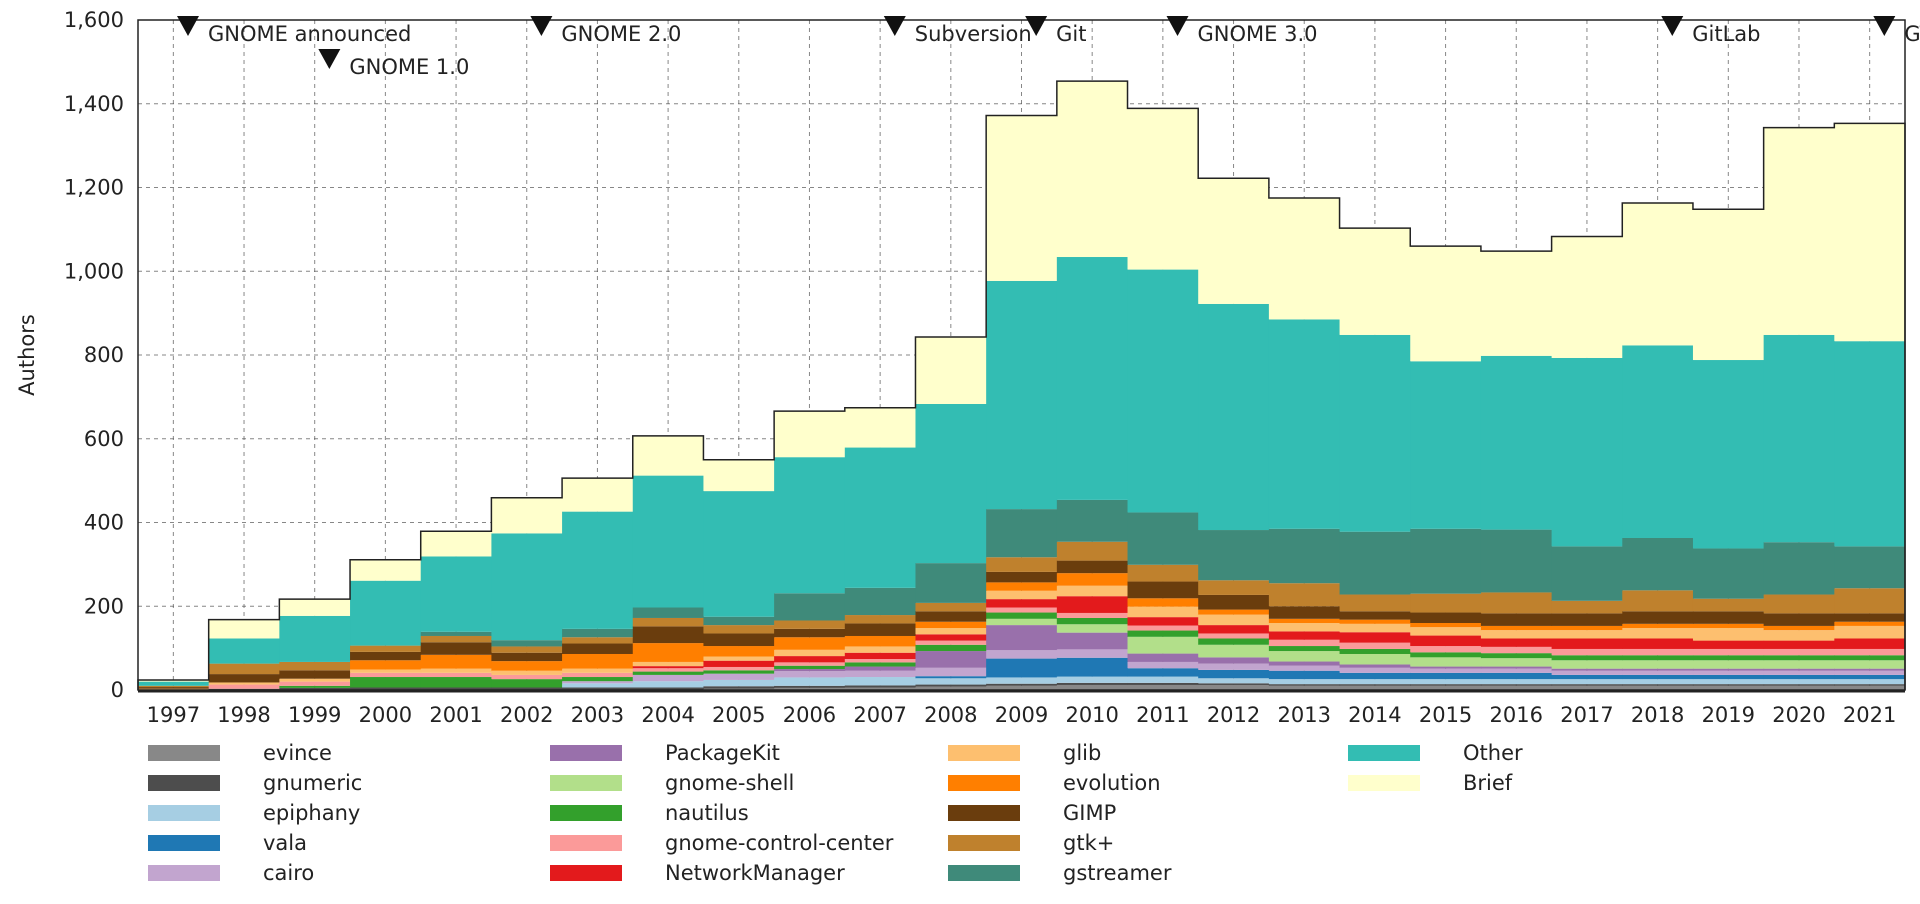 This screenshot has height=904, width=1920. What do you see at coordinates (526, 715) in the screenshot?
I see `x-tick-label: 2002` at bounding box center [526, 715].